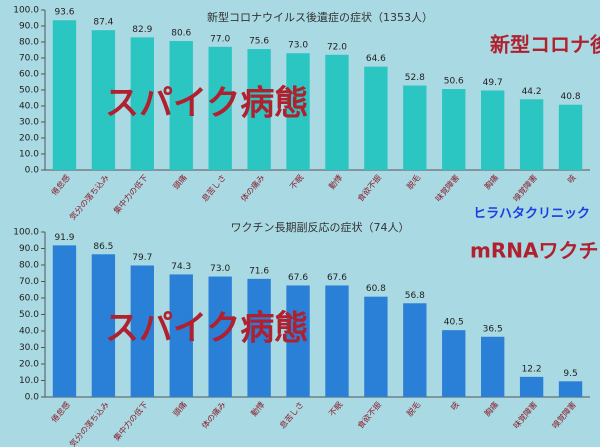 The height and width of the screenshot is (447, 600). Describe the element at coordinates (64, 13) in the screenshot. I see `value-label: 93.6` at that location.